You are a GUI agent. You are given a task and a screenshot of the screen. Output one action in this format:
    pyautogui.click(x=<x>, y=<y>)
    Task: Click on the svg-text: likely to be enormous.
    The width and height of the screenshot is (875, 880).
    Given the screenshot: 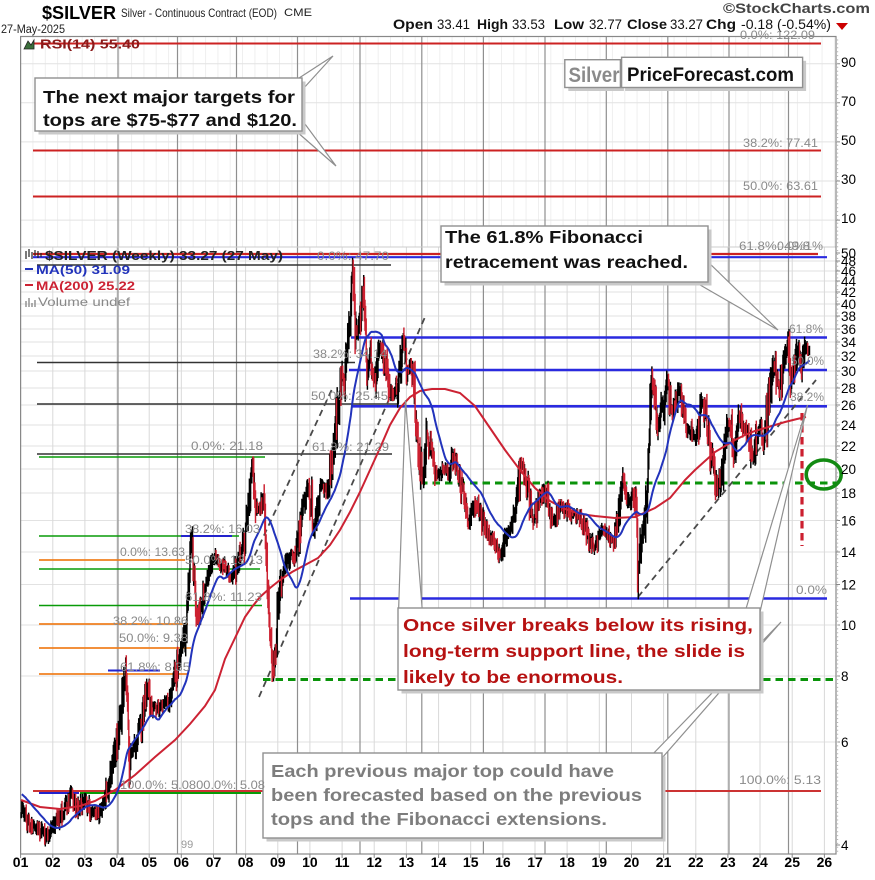 What is the action you would take?
    pyautogui.click(x=513, y=677)
    